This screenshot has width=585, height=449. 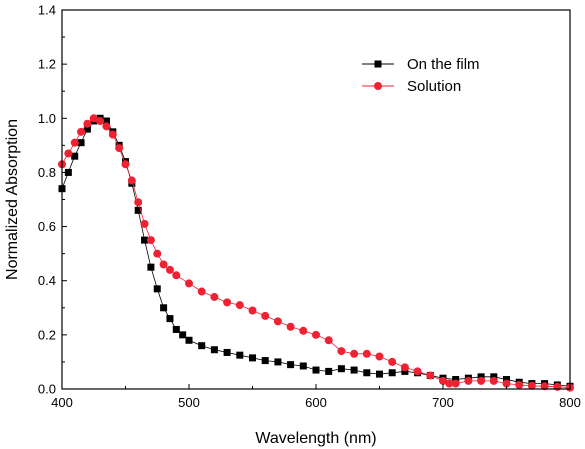 What do you see at coordinates (378, 64) in the screenshot?
I see `legend-marker-on-the-film` at bounding box center [378, 64].